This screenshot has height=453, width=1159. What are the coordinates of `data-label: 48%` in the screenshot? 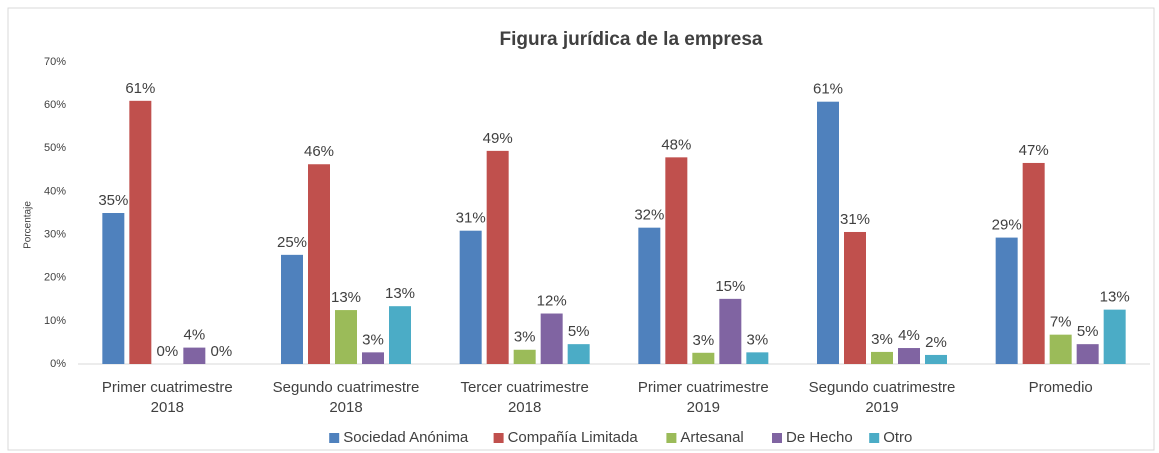 It's located at (676, 144).